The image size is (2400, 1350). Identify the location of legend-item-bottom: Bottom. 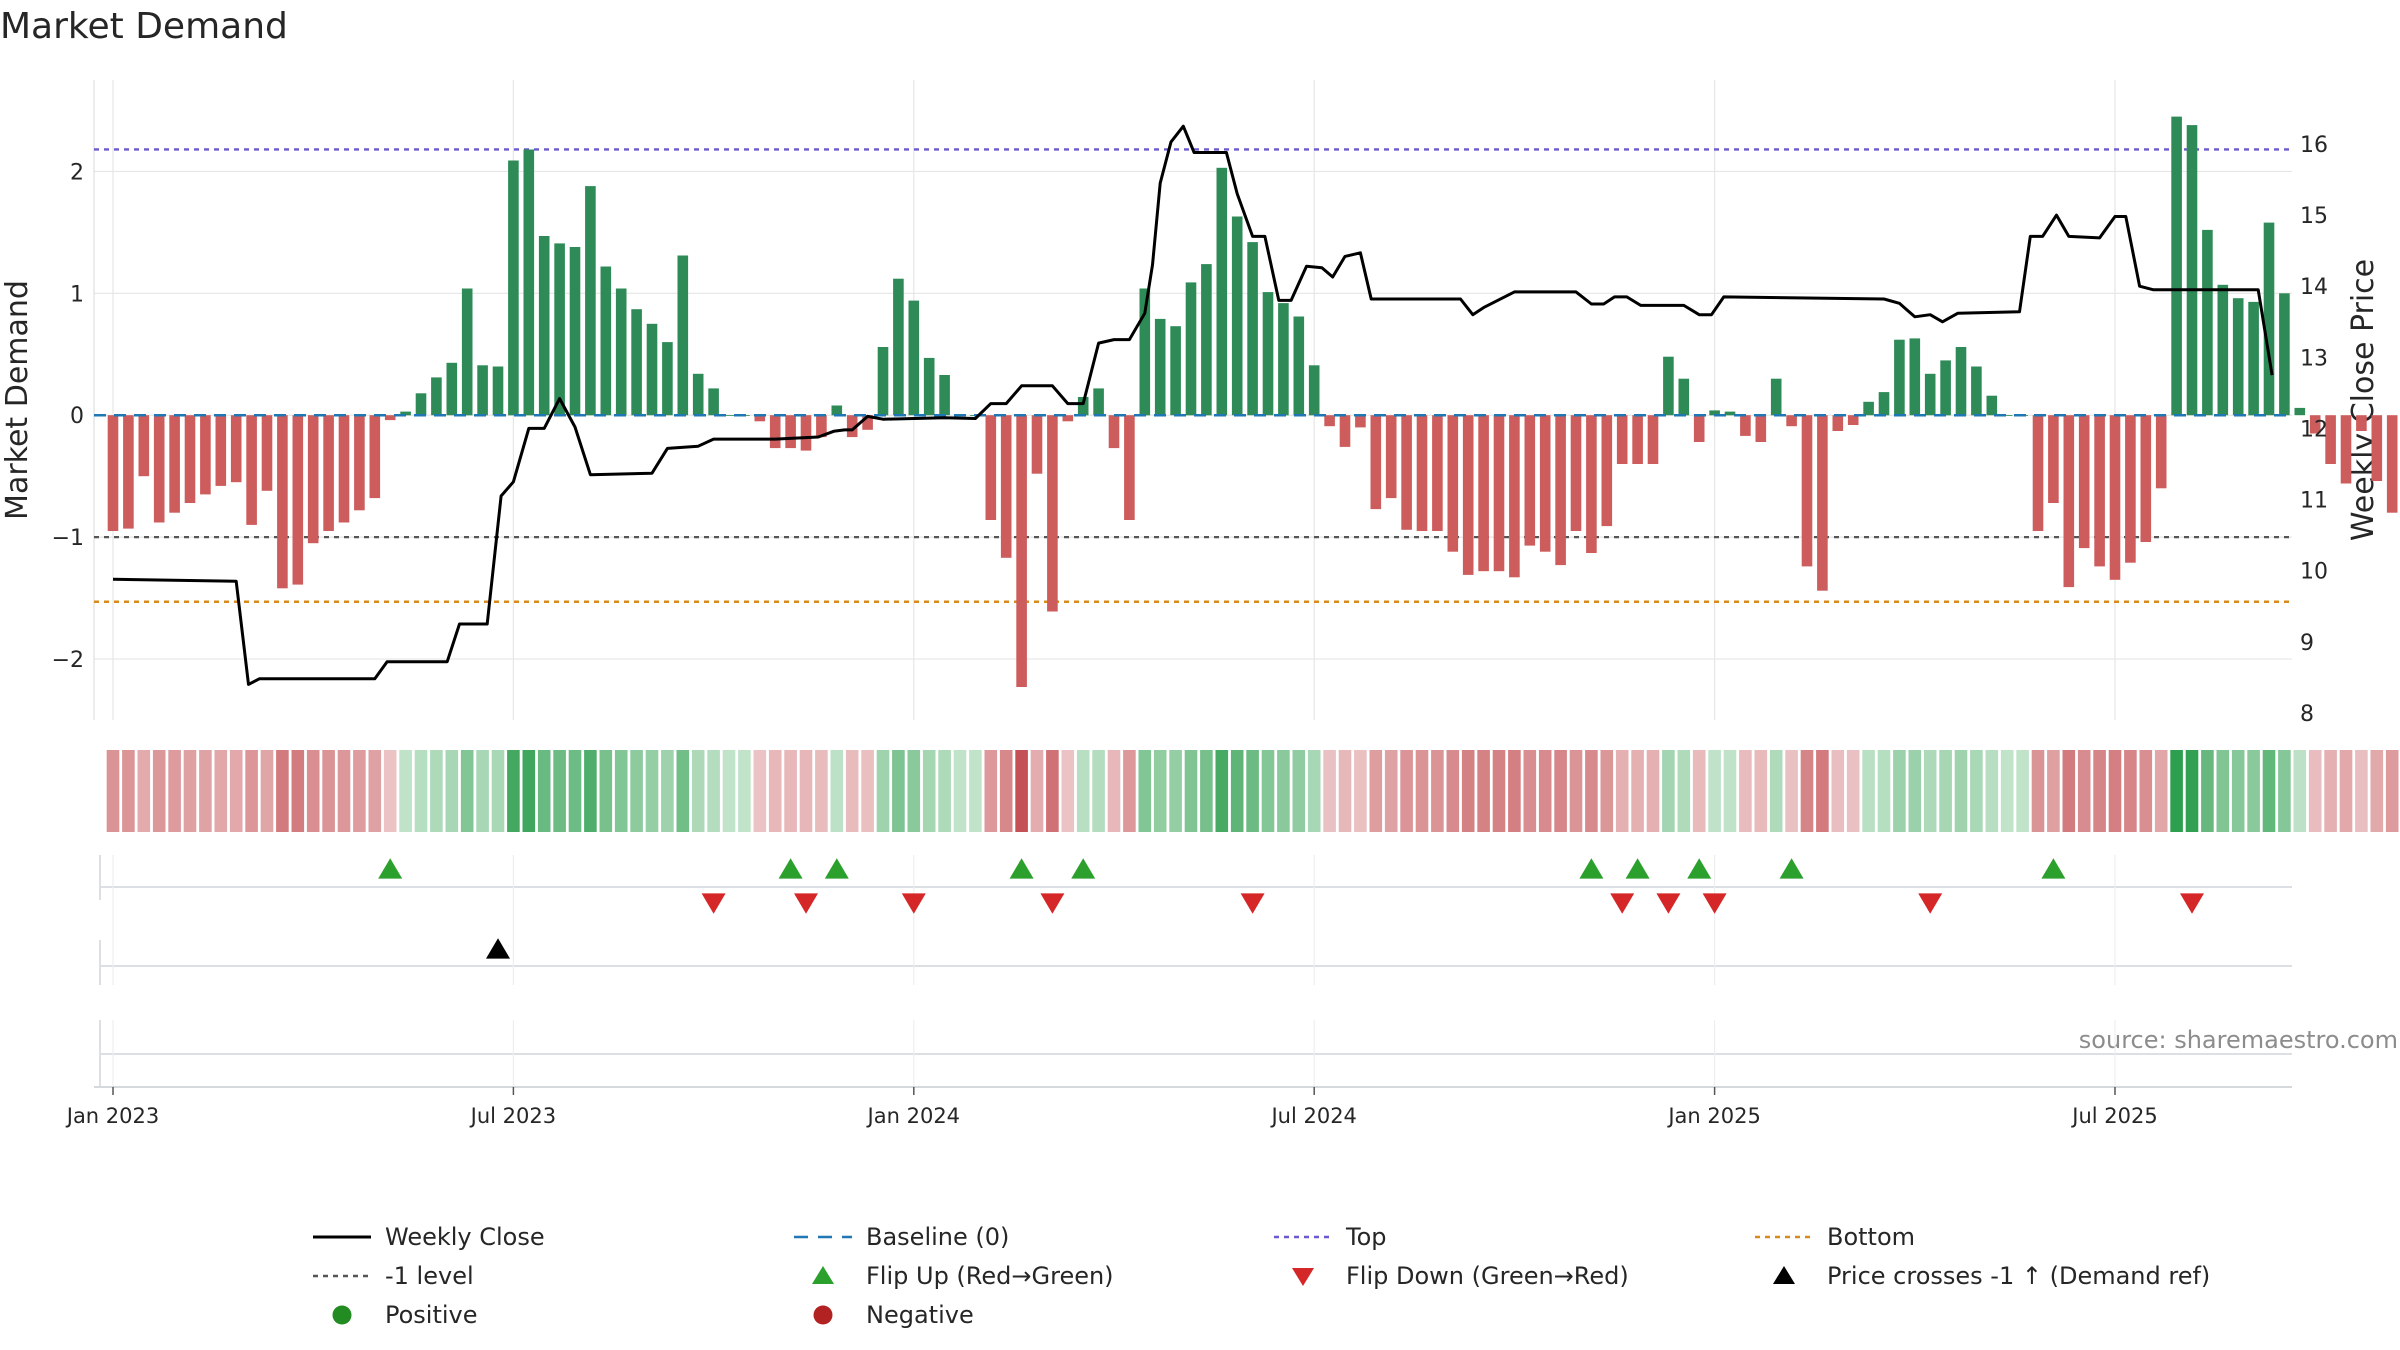
(1835, 1237).